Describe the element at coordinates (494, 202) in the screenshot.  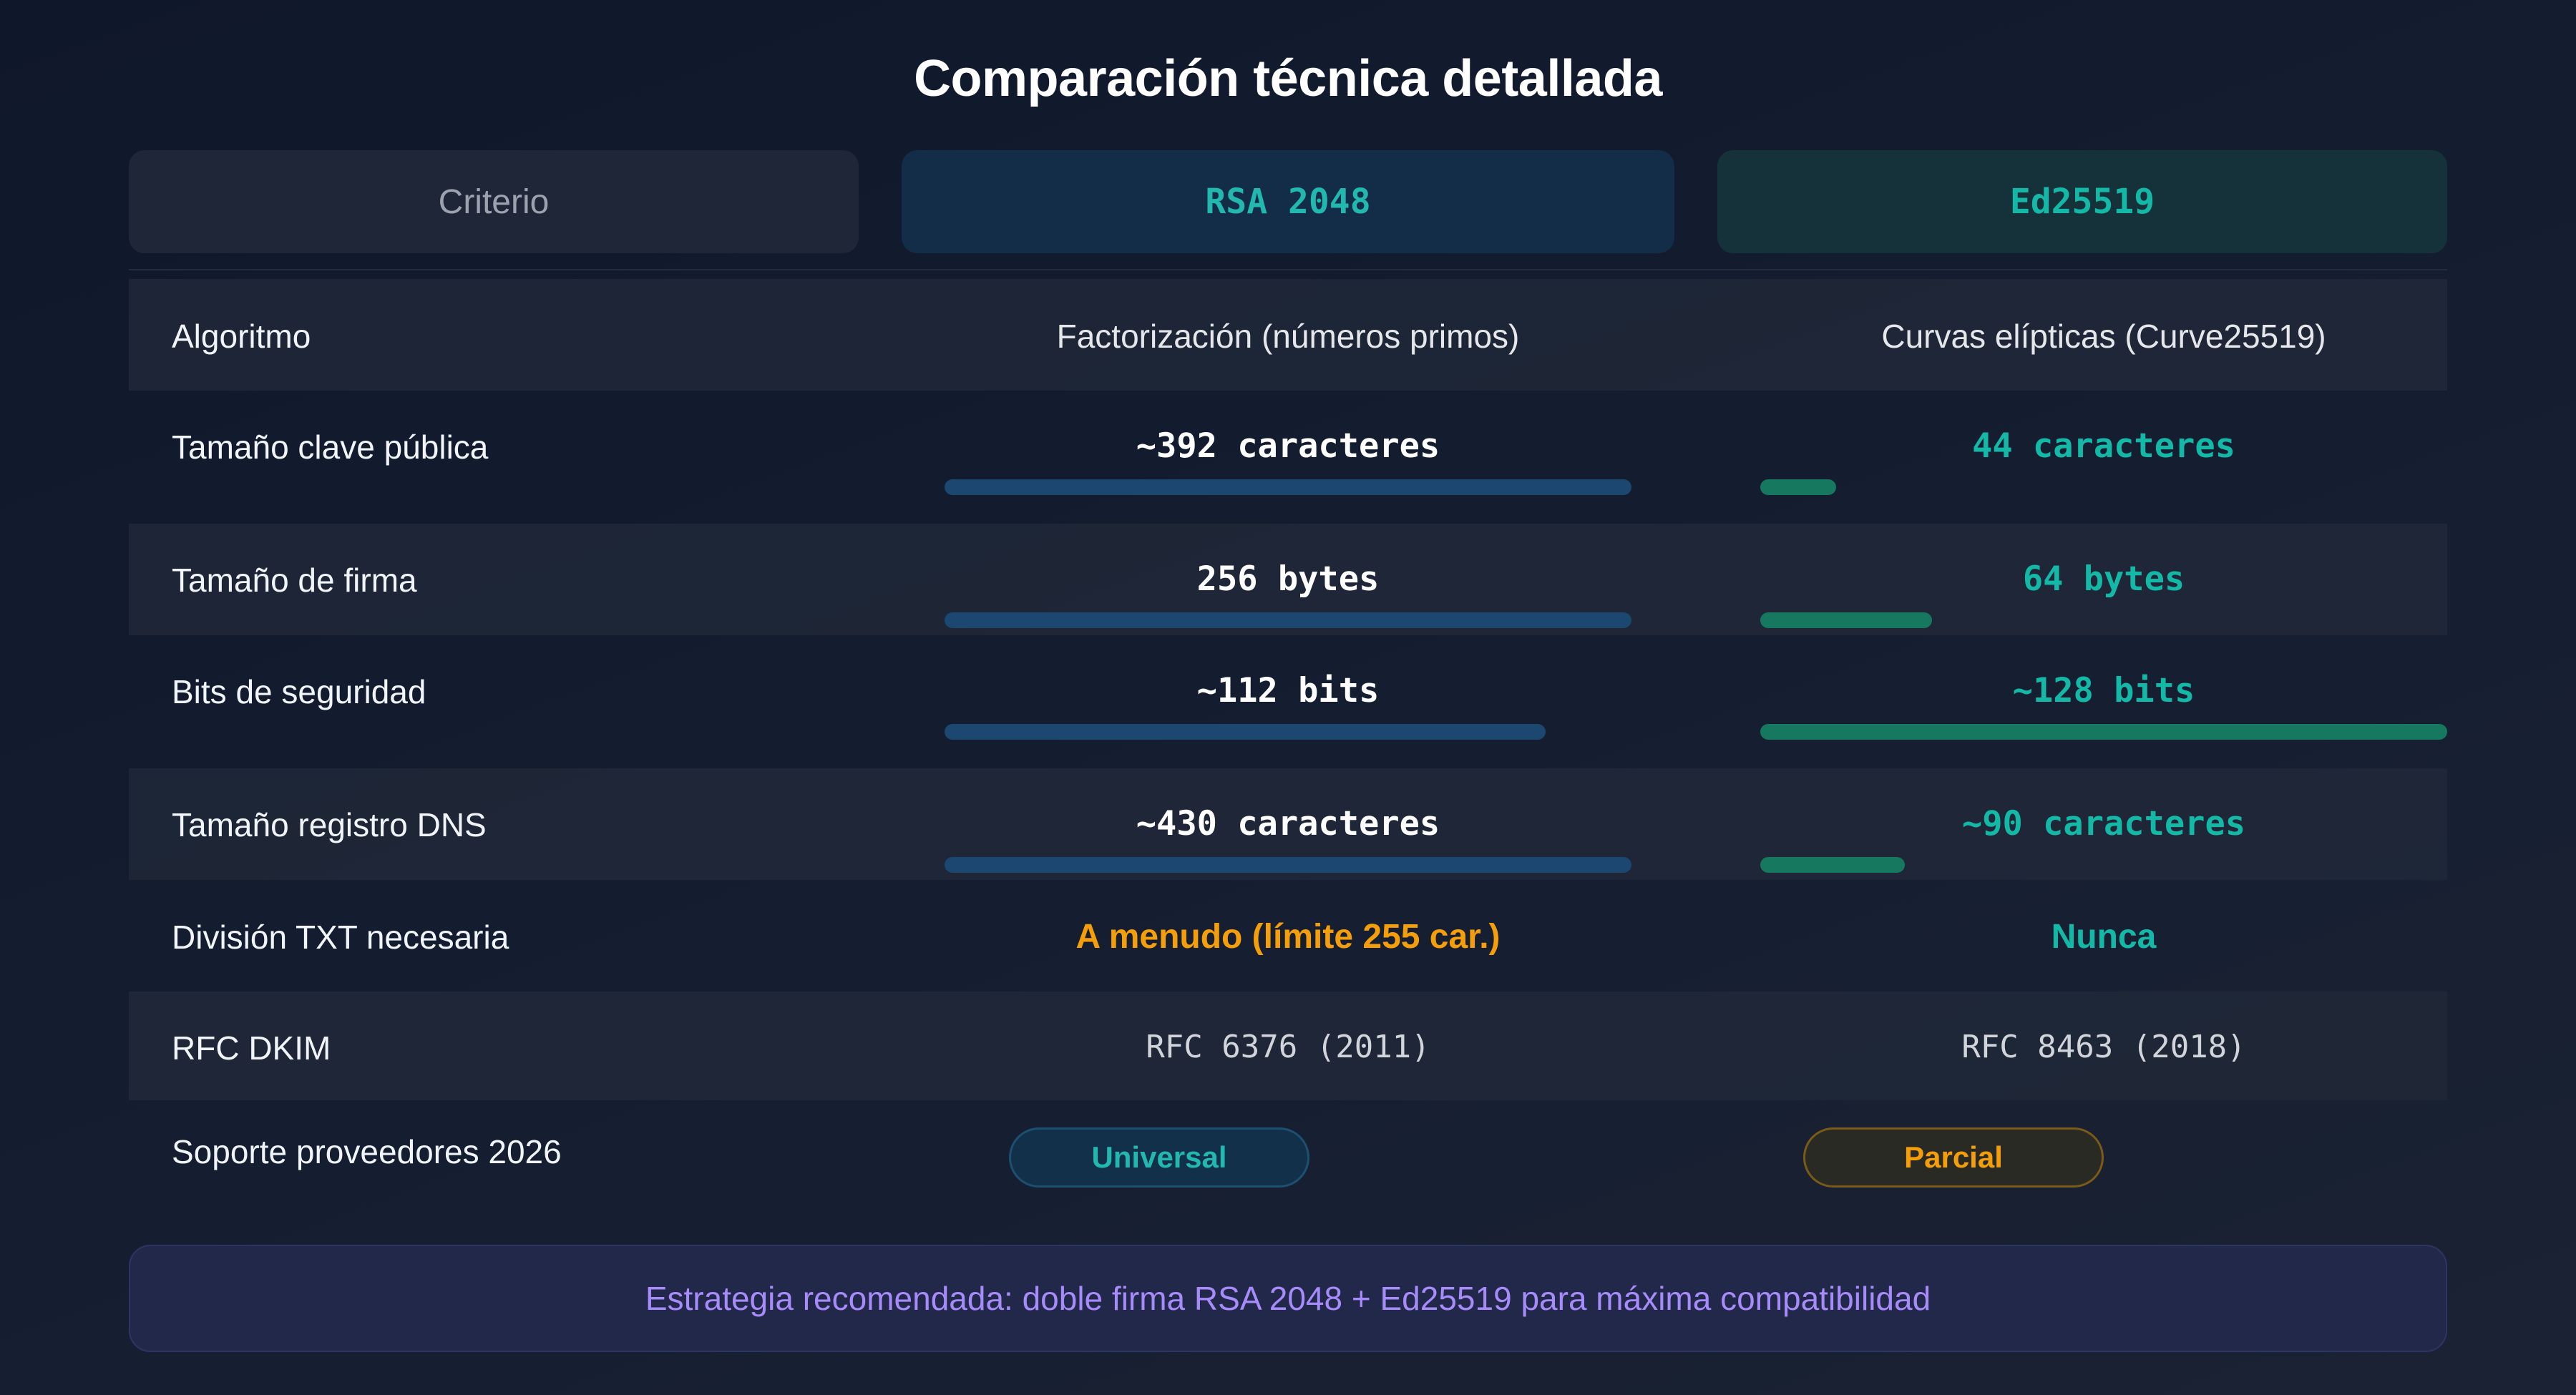
I see `column-header-criterion: Criterio` at that location.